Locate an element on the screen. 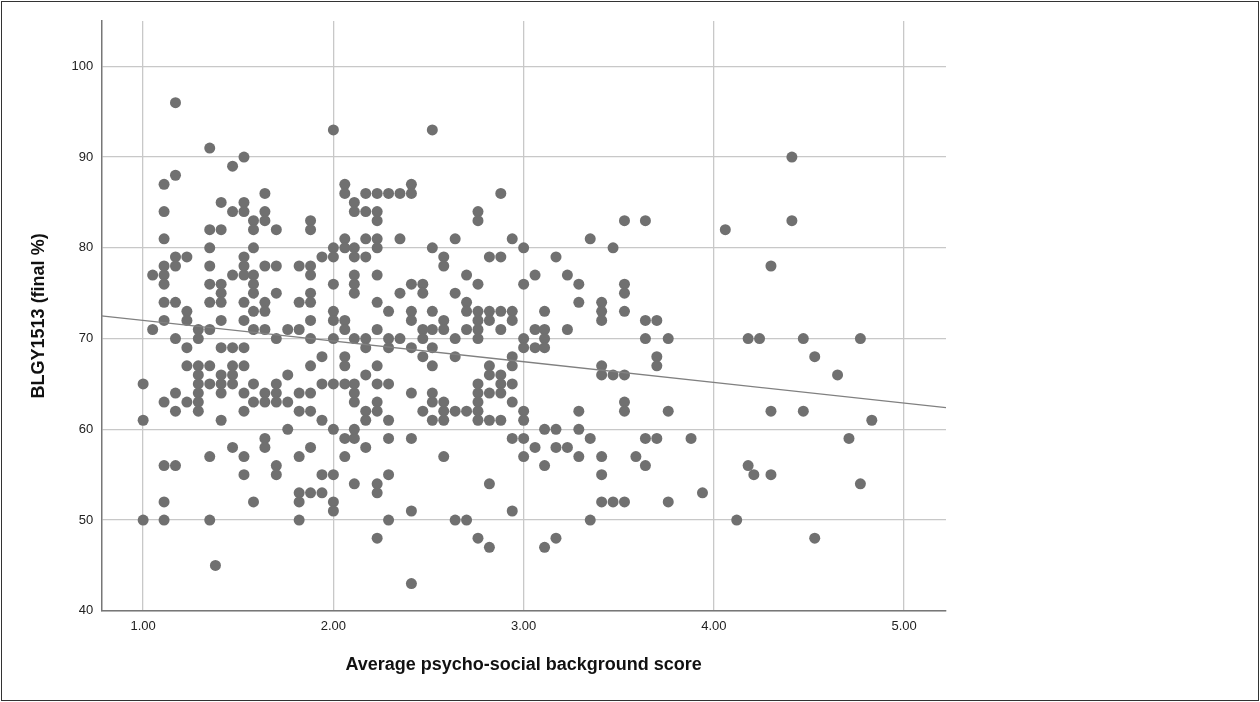 The width and height of the screenshot is (1260, 702). y-tick-label: 80 is located at coordinates (86, 247).